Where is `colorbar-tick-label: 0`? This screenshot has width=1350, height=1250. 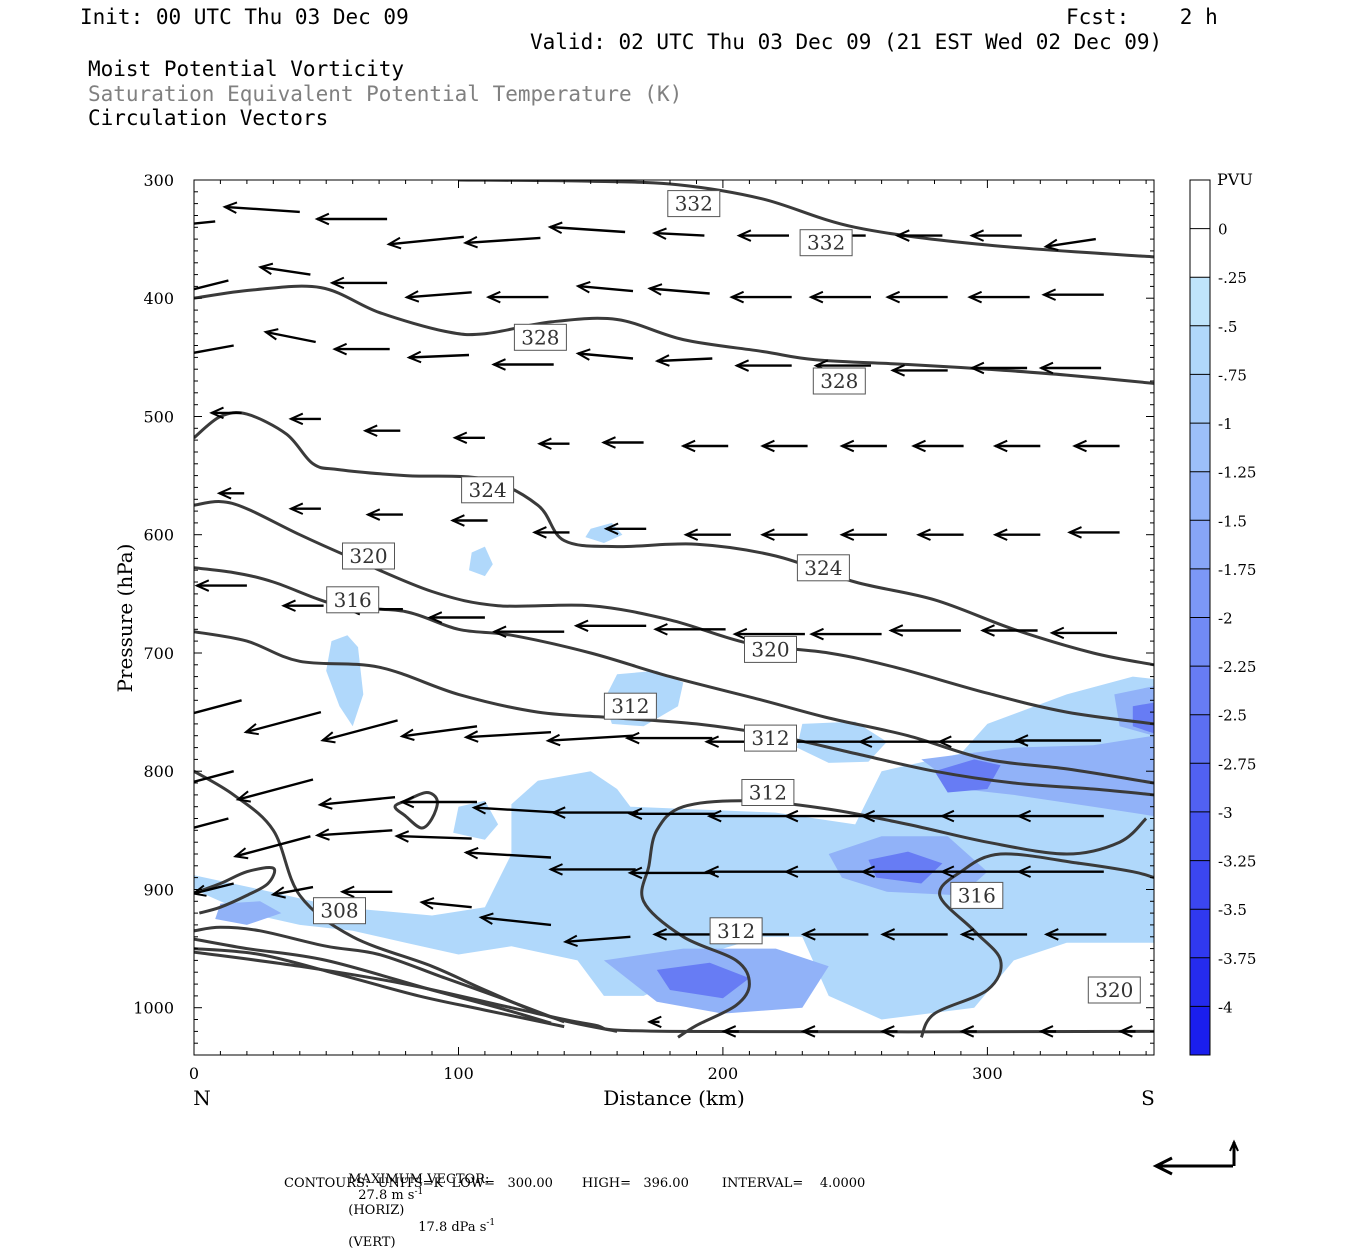
colorbar-tick-label: 0 is located at coordinates (1223, 230).